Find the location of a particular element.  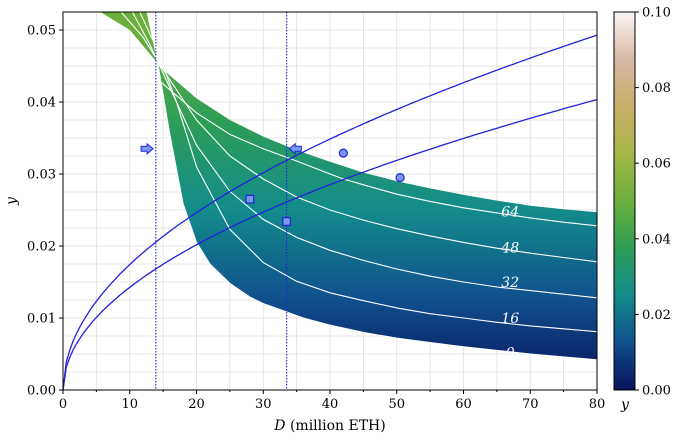

x-tick-label: 70 is located at coordinates (530, 404).